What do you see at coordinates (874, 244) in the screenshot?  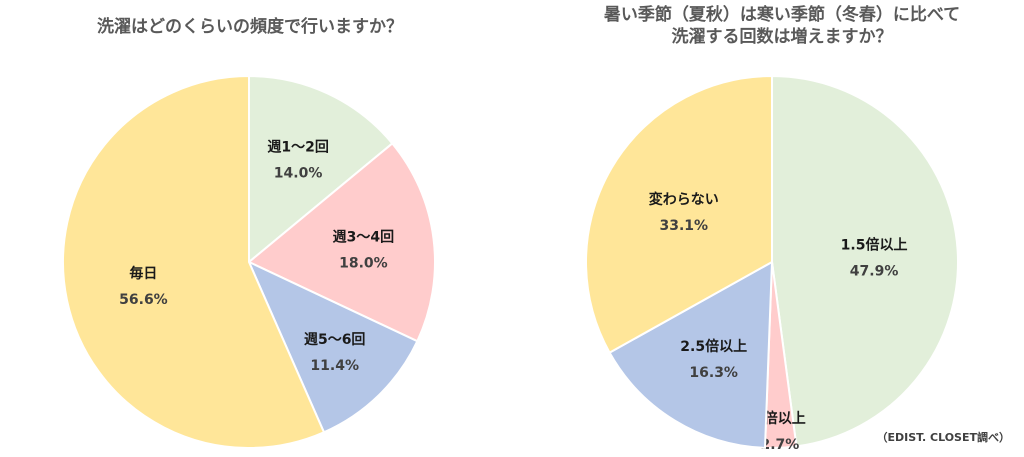 I see `slice-label: 1.5倍以上` at bounding box center [874, 244].